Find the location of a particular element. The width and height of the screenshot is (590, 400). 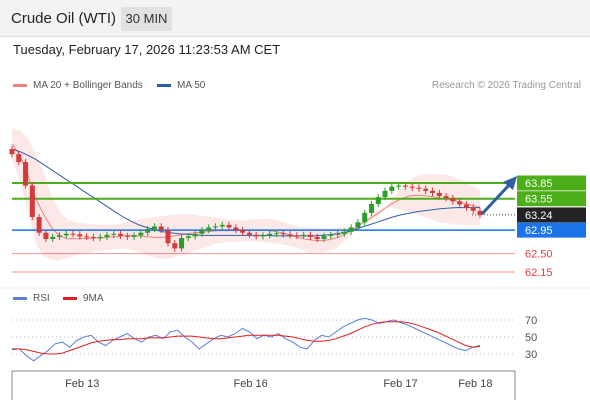

ma50-swatch is located at coordinates (164, 85).